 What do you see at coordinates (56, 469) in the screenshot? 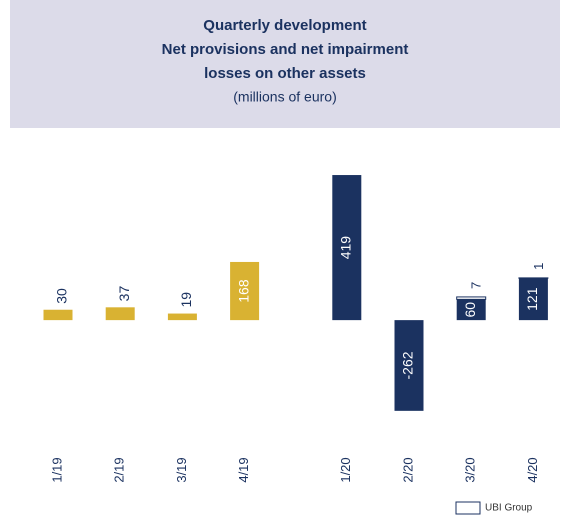
I see `x-tick-label: 1/19` at bounding box center [56, 469].